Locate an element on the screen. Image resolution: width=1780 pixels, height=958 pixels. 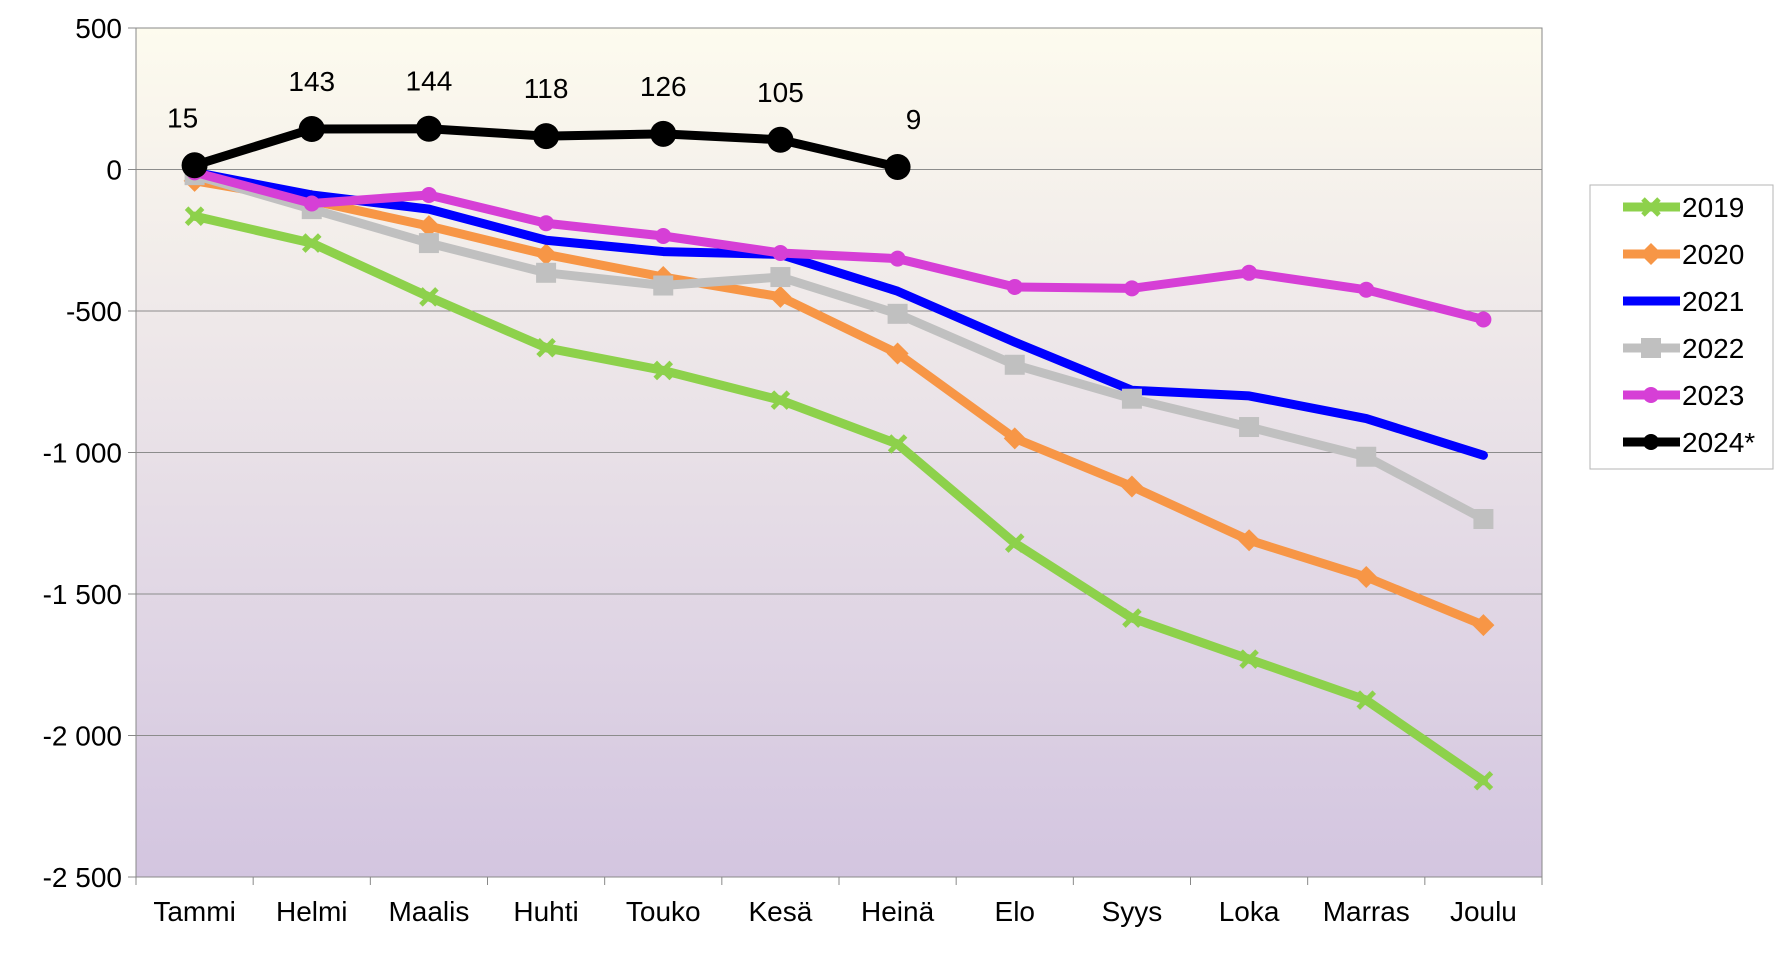
x-tick-label: Tammi is located at coordinates (194, 911).